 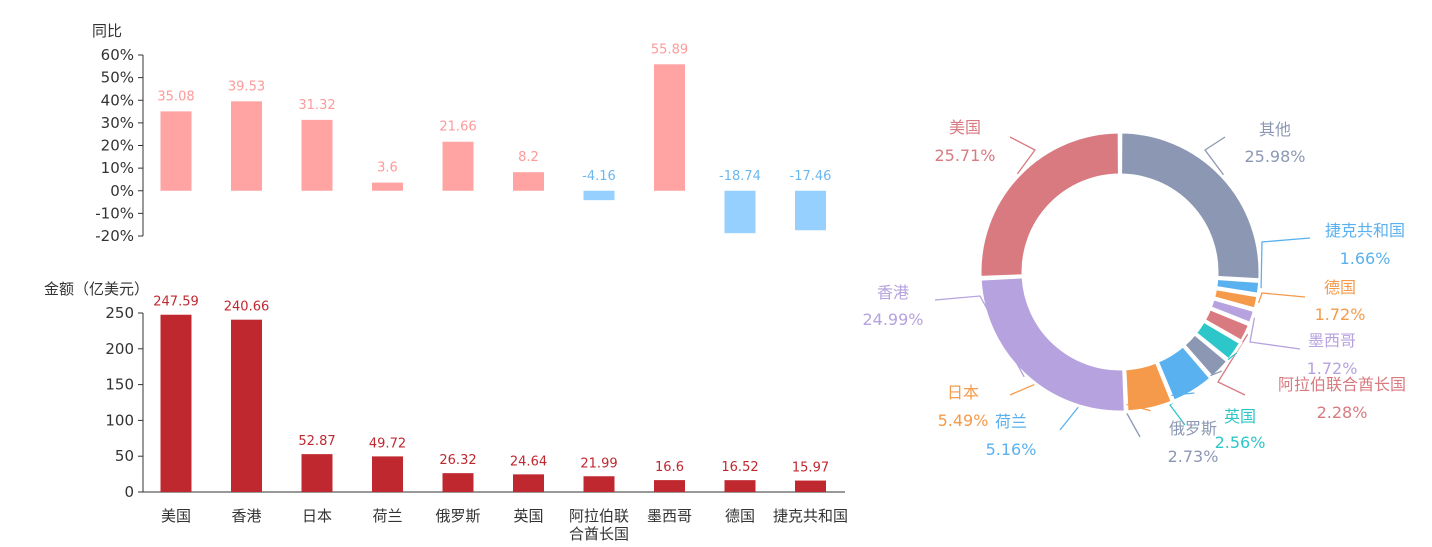 I want to click on donut-slice-name: 其他, so click(x=1275, y=129).